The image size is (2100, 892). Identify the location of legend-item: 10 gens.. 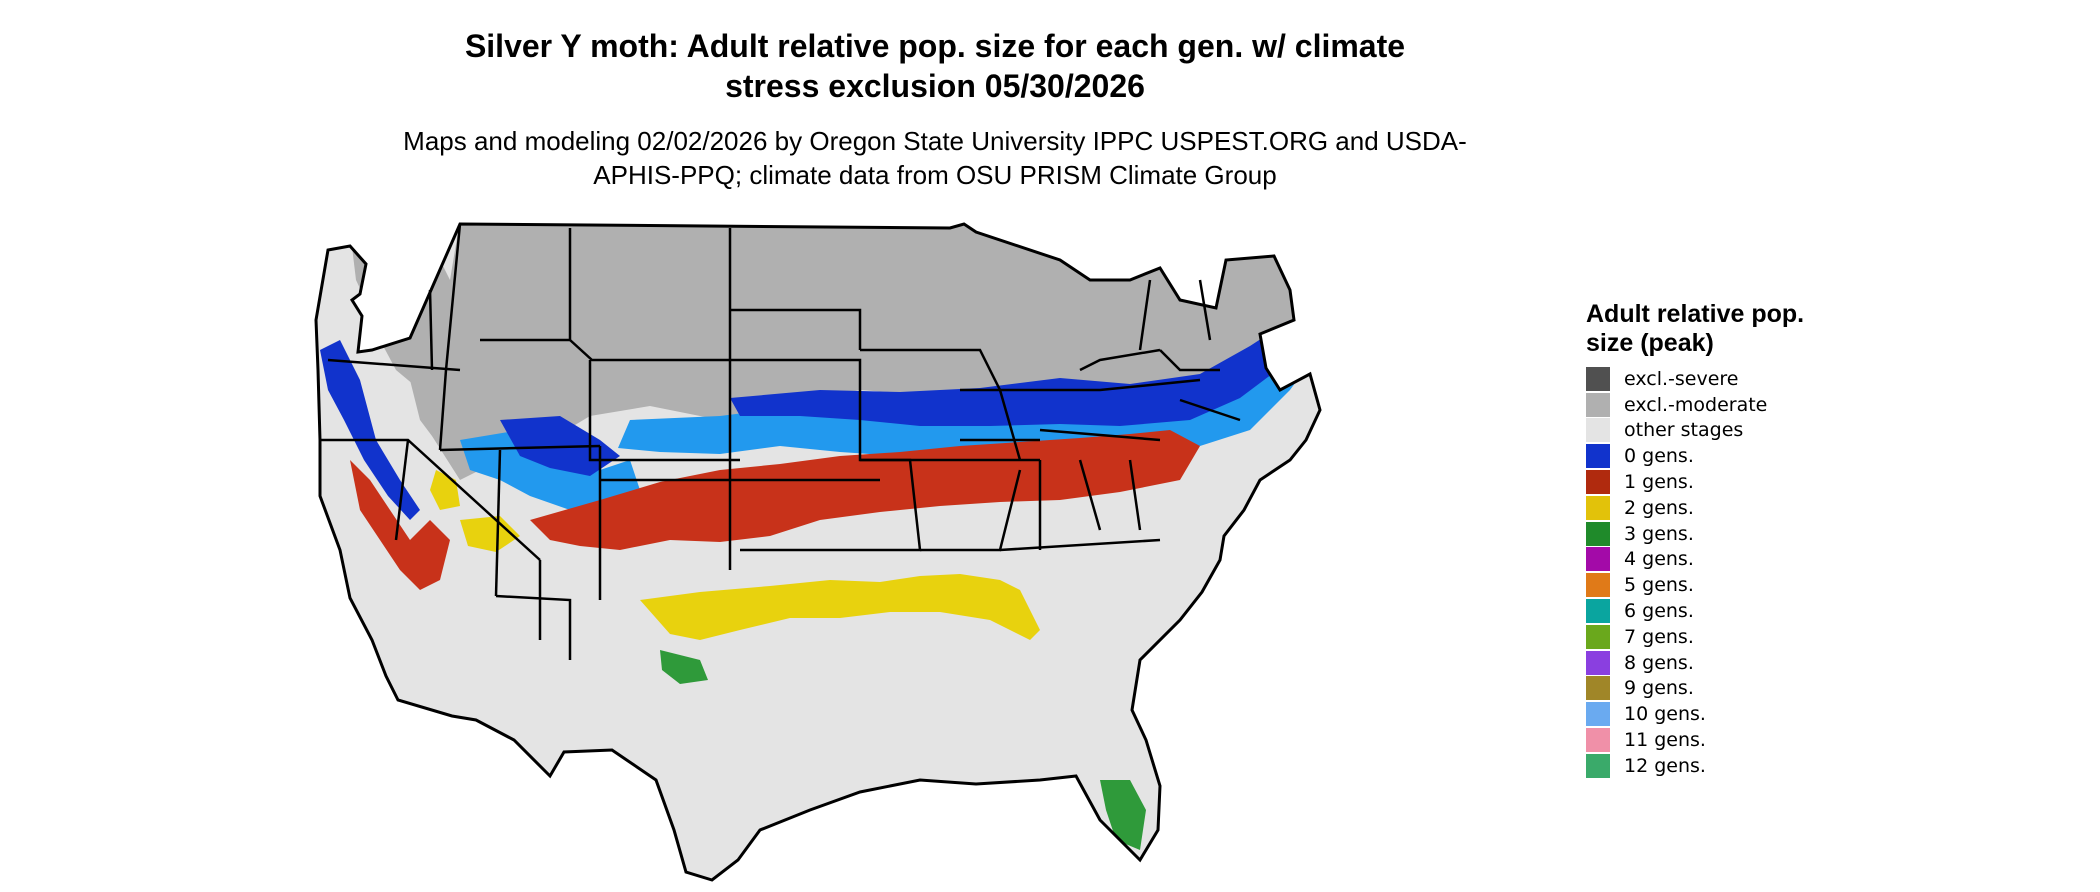
(1706, 714).